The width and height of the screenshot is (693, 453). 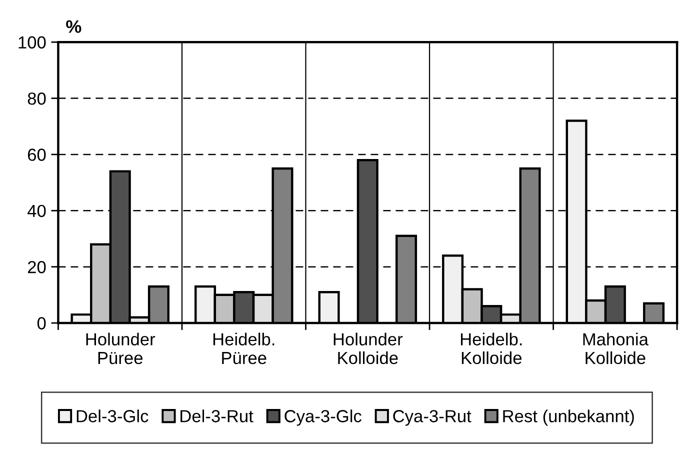 What do you see at coordinates (217, 416) in the screenshot?
I see `legend-label: Del-3-Rut` at bounding box center [217, 416].